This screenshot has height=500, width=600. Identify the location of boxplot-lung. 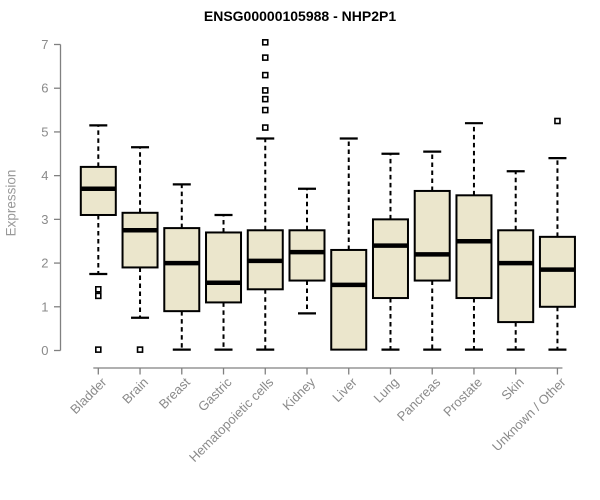
(390, 251).